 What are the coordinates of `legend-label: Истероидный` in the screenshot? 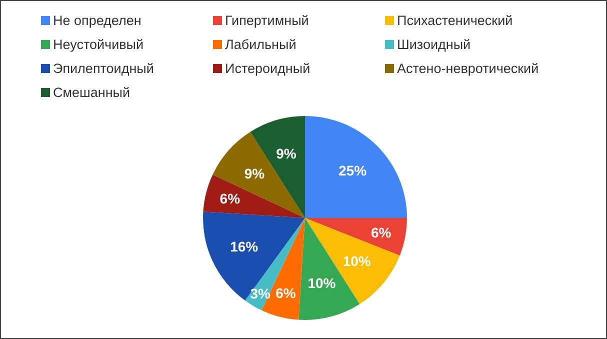 It's located at (267, 68).